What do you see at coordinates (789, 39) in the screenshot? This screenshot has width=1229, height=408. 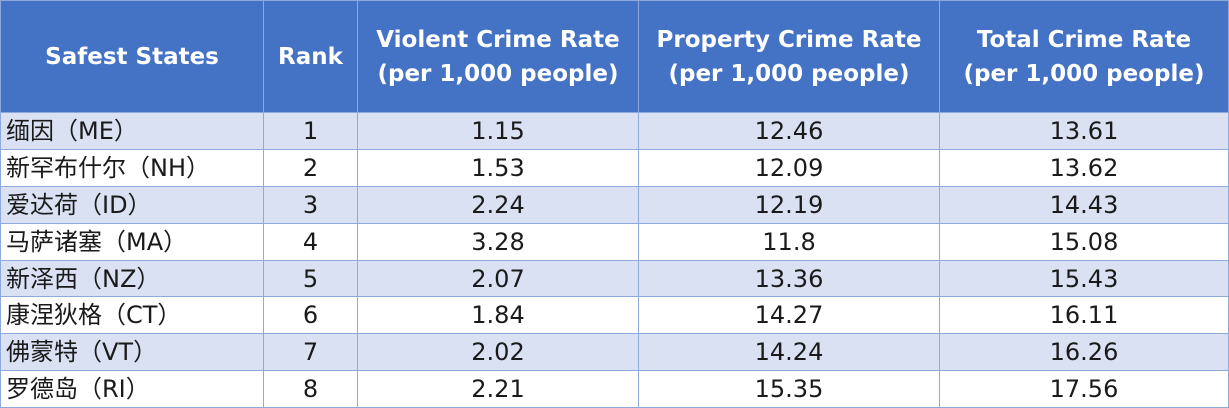 I see `header-property-line1: Property Crime Rate` at bounding box center [789, 39].